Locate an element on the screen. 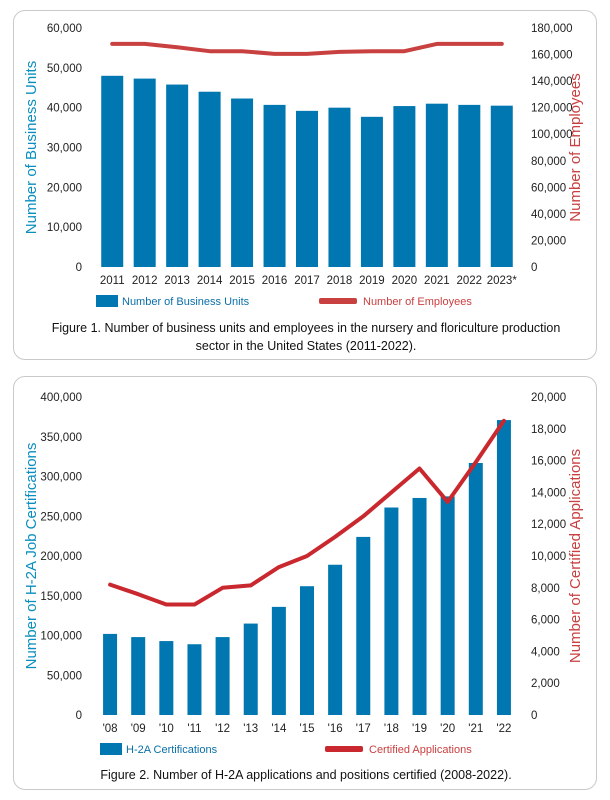 The width and height of the screenshot is (610, 800). y2-tick-label: 20,000 is located at coordinates (548, 241).